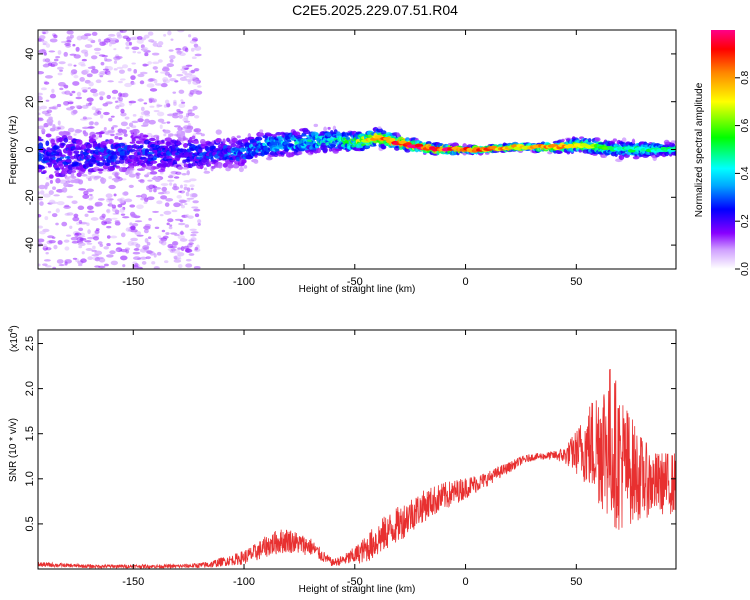 Image resolution: width=750 pixels, height=600 pixels. What do you see at coordinates (14, 338) in the screenshot?
I see `snr-y-scale-factor: (x104)` at bounding box center [14, 338].